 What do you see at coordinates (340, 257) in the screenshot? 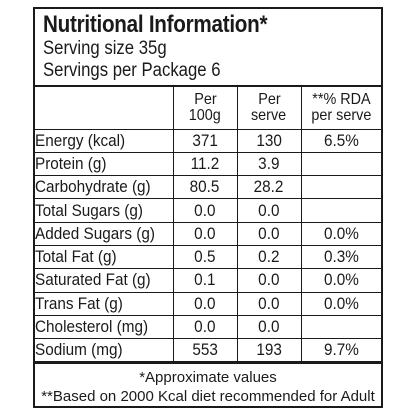
I see `value-rda: 0.3%` at bounding box center [340, 257].